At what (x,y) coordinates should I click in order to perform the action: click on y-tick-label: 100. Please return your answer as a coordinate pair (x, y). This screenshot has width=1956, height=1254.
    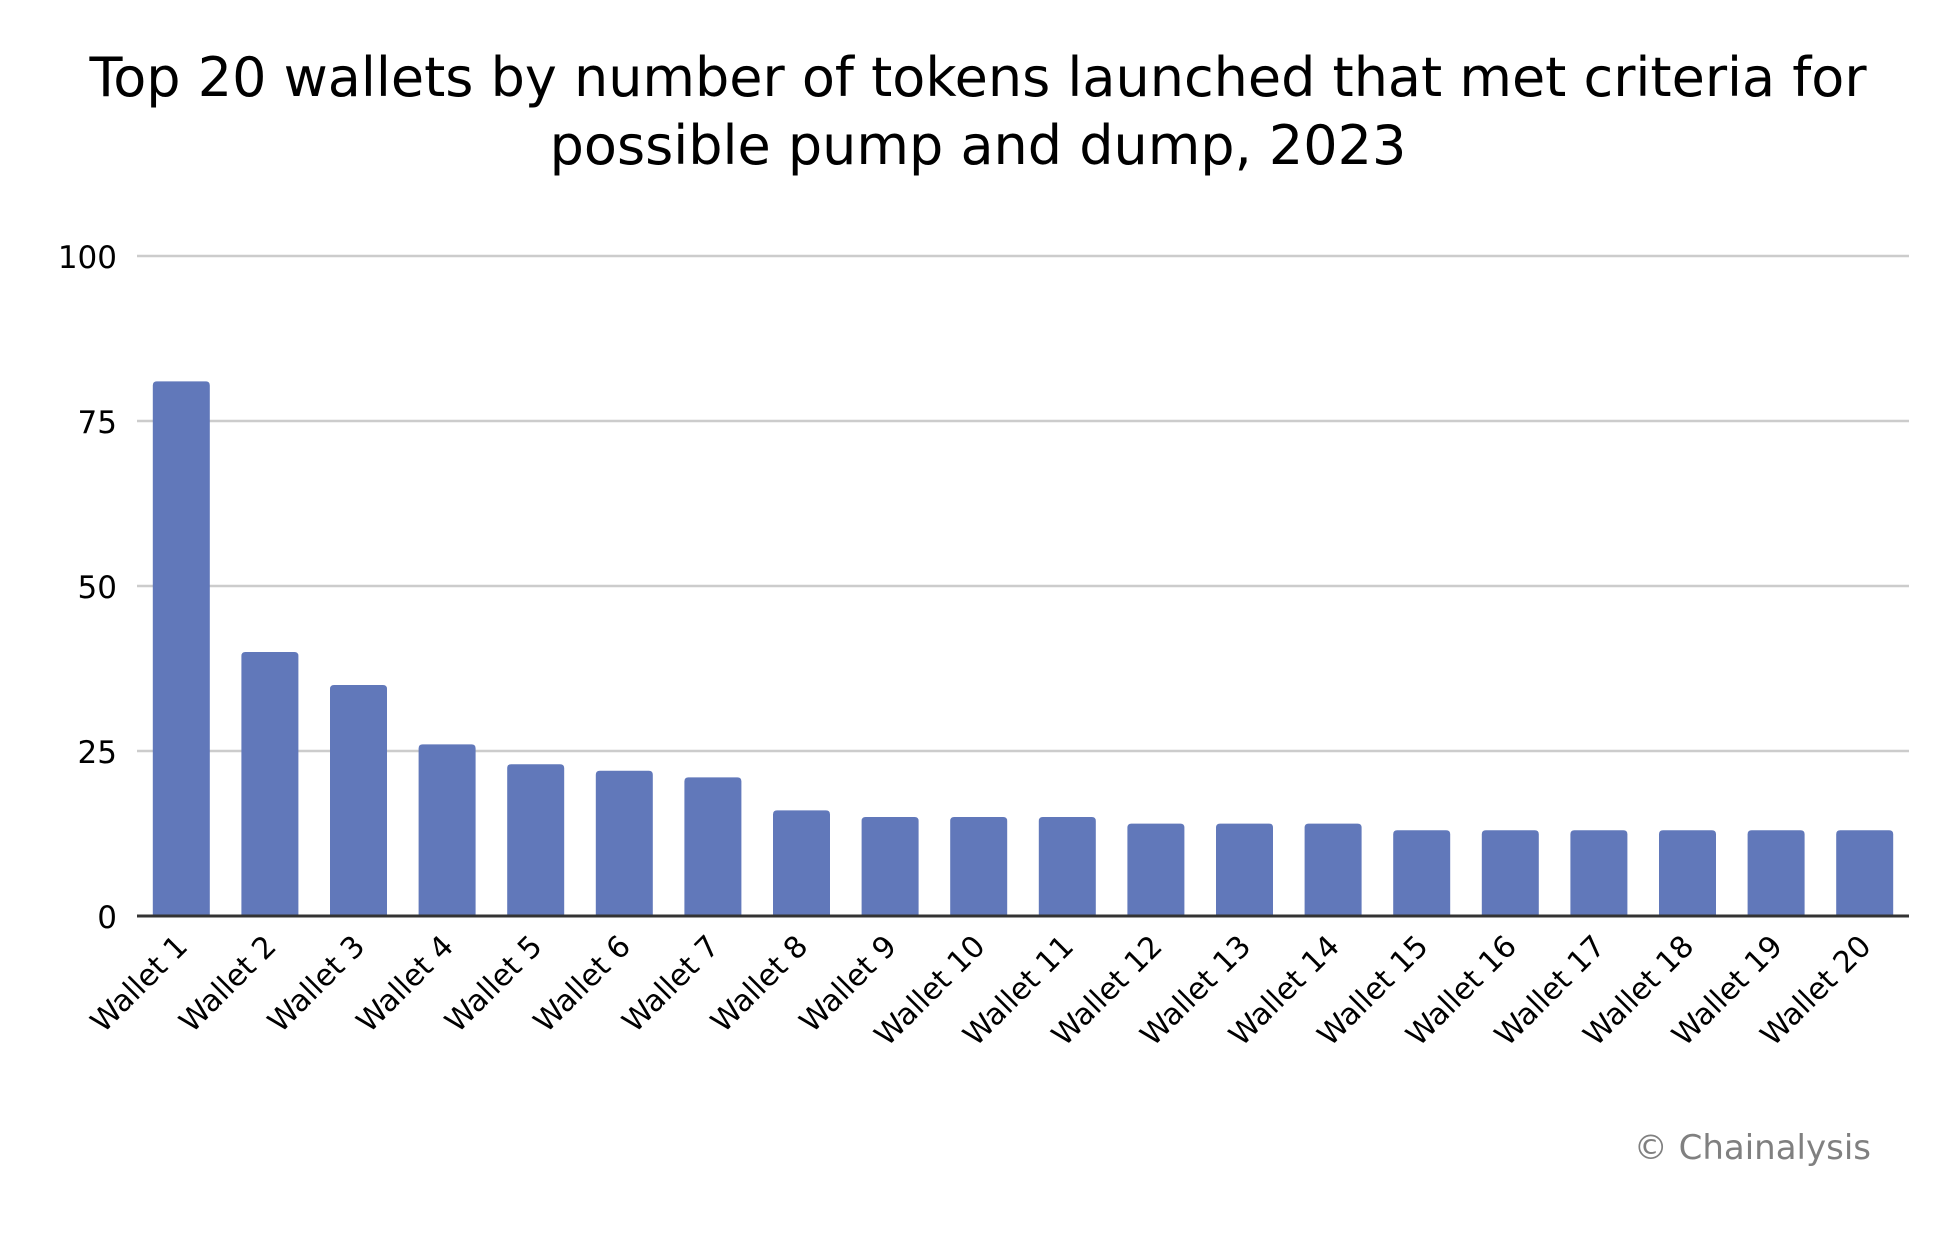
    Looking at the image, I should click on (87, 258).